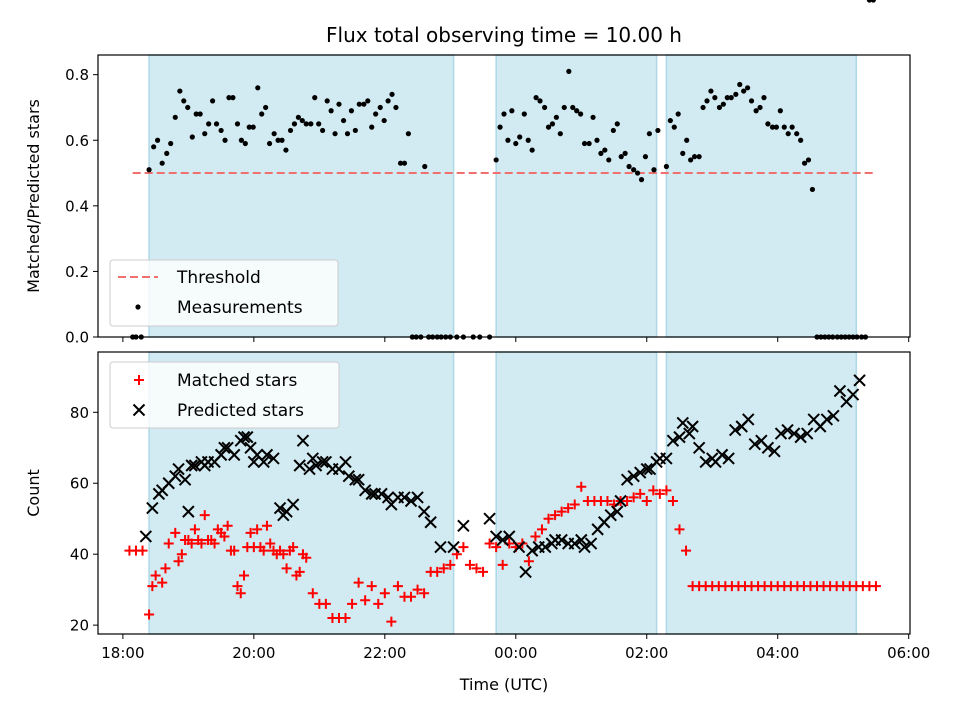 The height and width of the screenshot is (720, 960). What do you see at coordinates (908, 653) in the screenshot?
I see `x-tick-label: 06:00` at bounding box center [908, 653].